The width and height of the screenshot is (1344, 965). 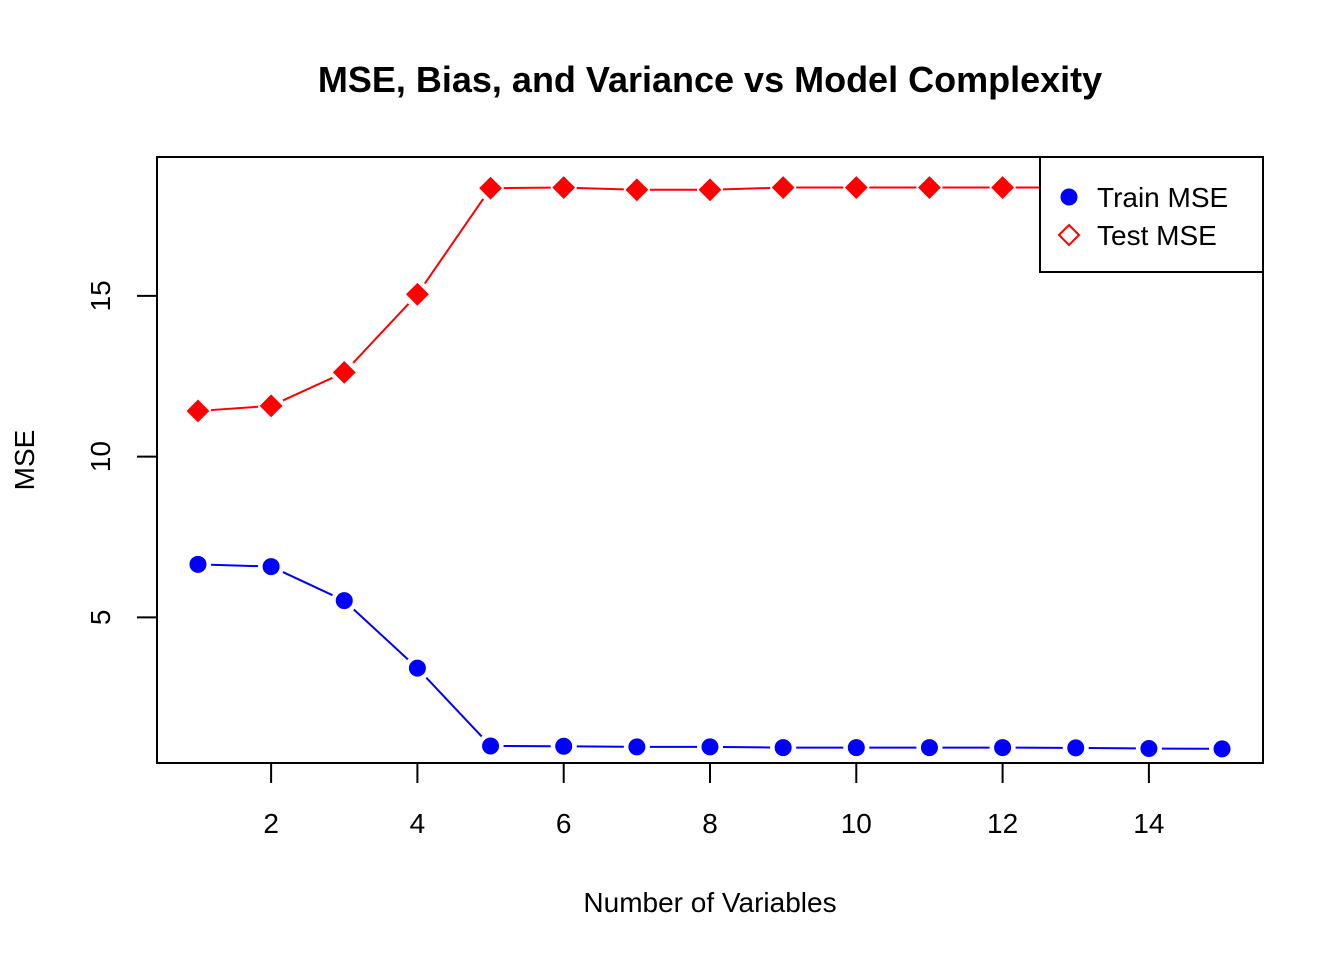 I want to click on legend-label: Train MSE, so click(x=1162, y=197).